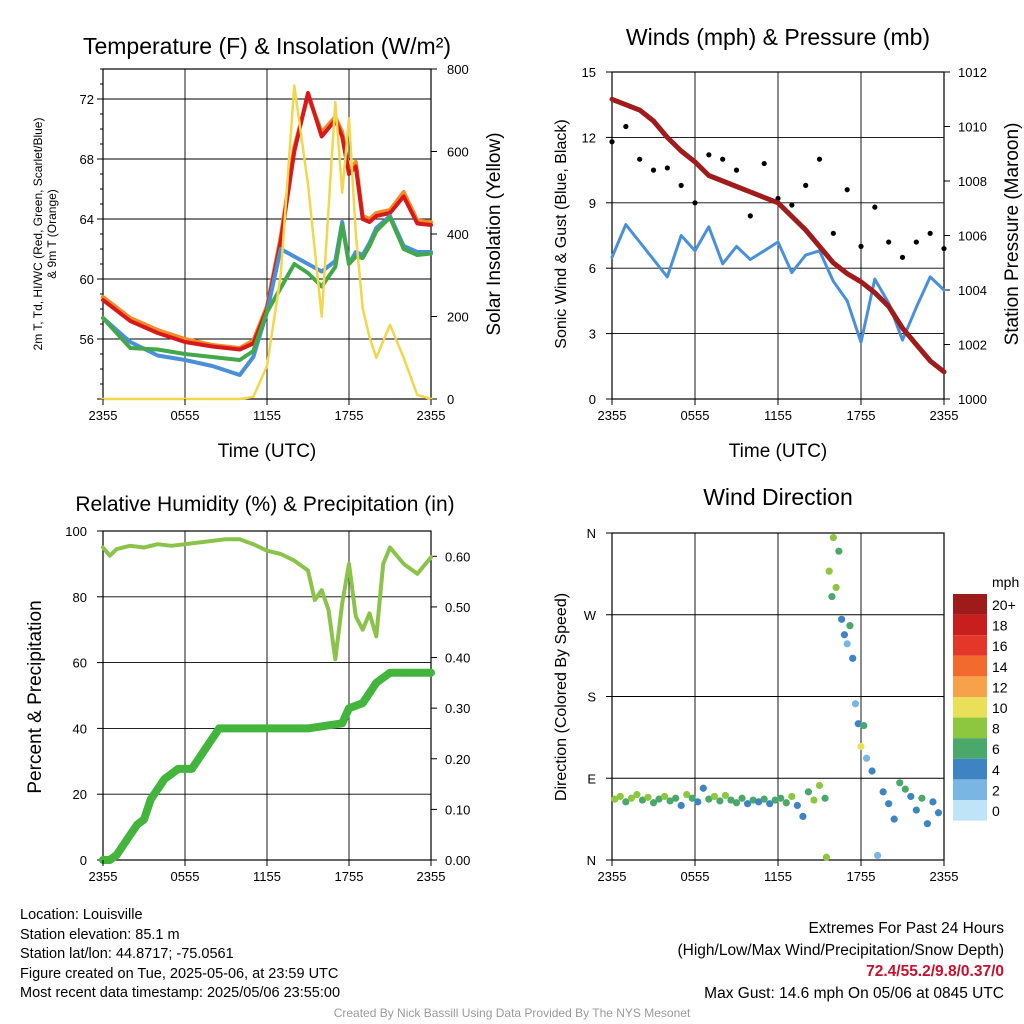 This screenshot has width=1024, height=1024. I want to click on legend-label: 14, so click(1000, 667).